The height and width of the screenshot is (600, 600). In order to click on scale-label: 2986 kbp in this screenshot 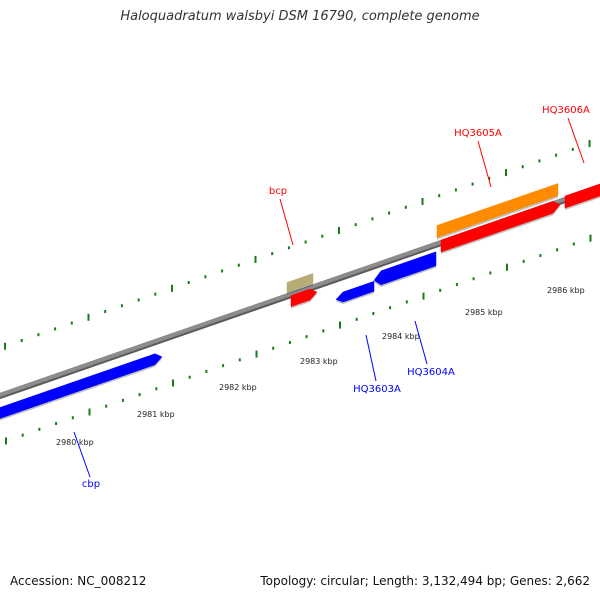, I will do `click(566, 290)`.